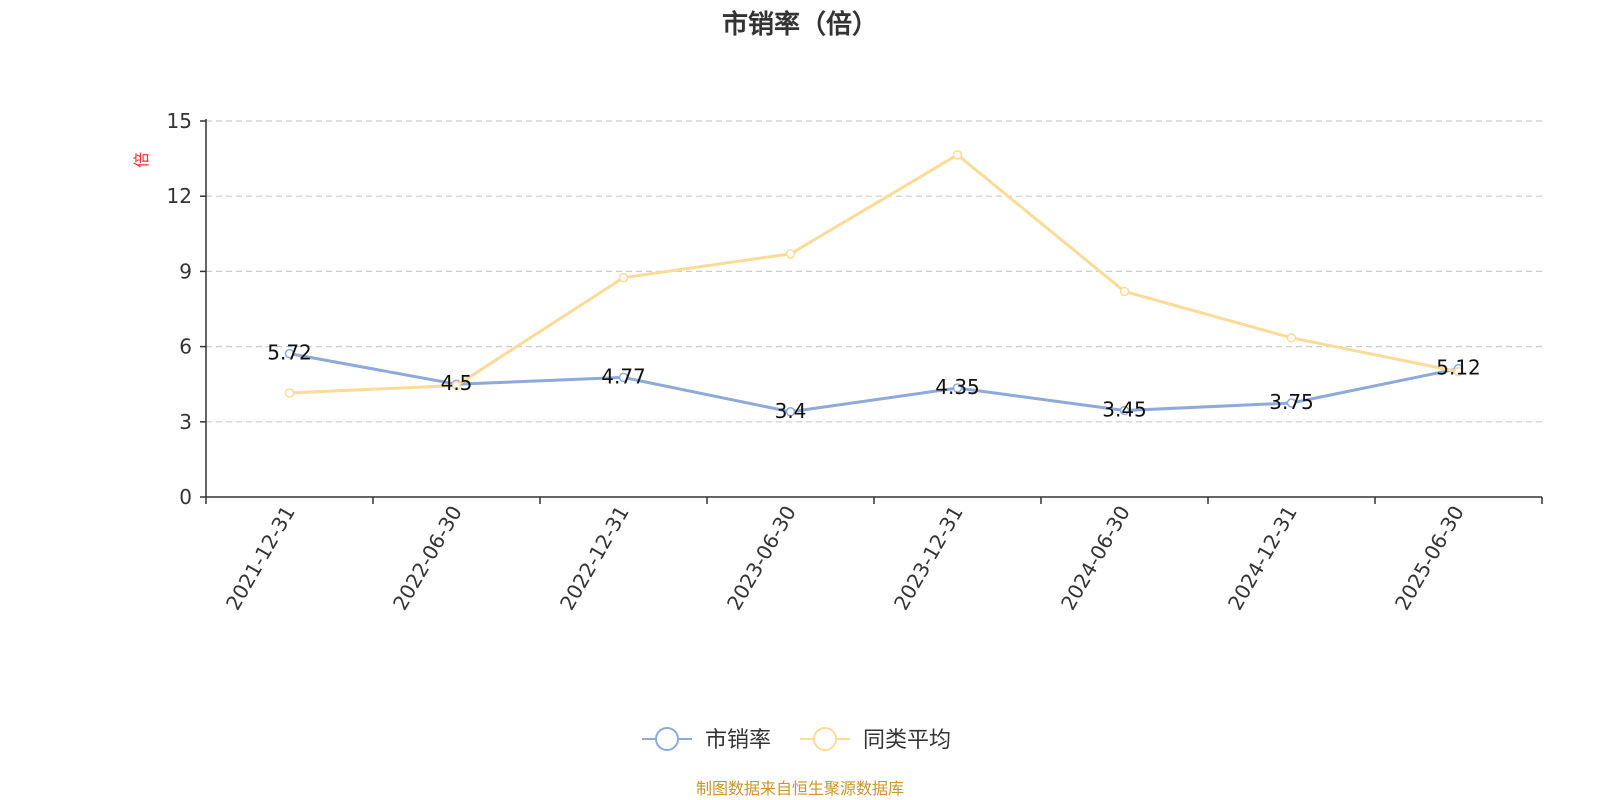 This screenshot has height=800, width=1600. Describe the element at coordinates (185, 497) in the screenshot. I see `y-tick-label: 0` at that location.